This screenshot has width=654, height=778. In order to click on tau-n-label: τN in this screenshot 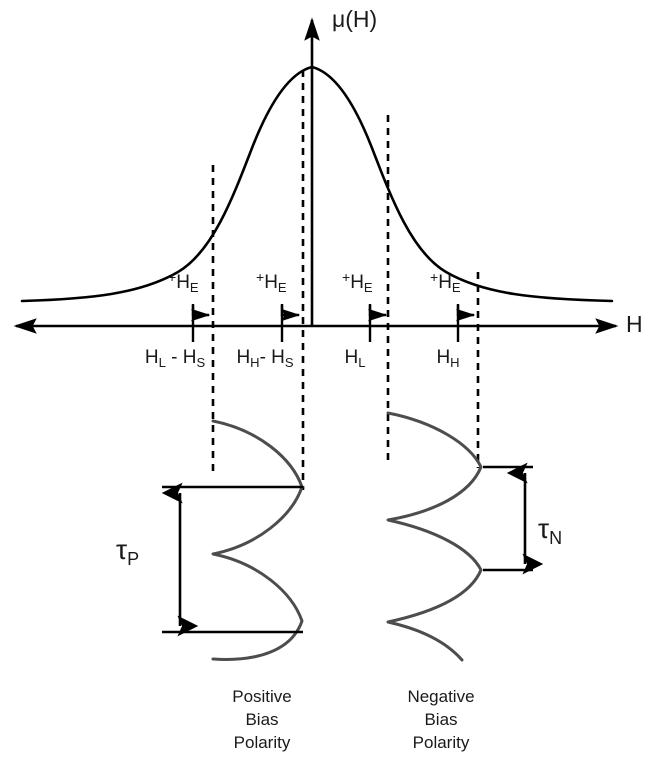, I will do `click(550, 530)`.